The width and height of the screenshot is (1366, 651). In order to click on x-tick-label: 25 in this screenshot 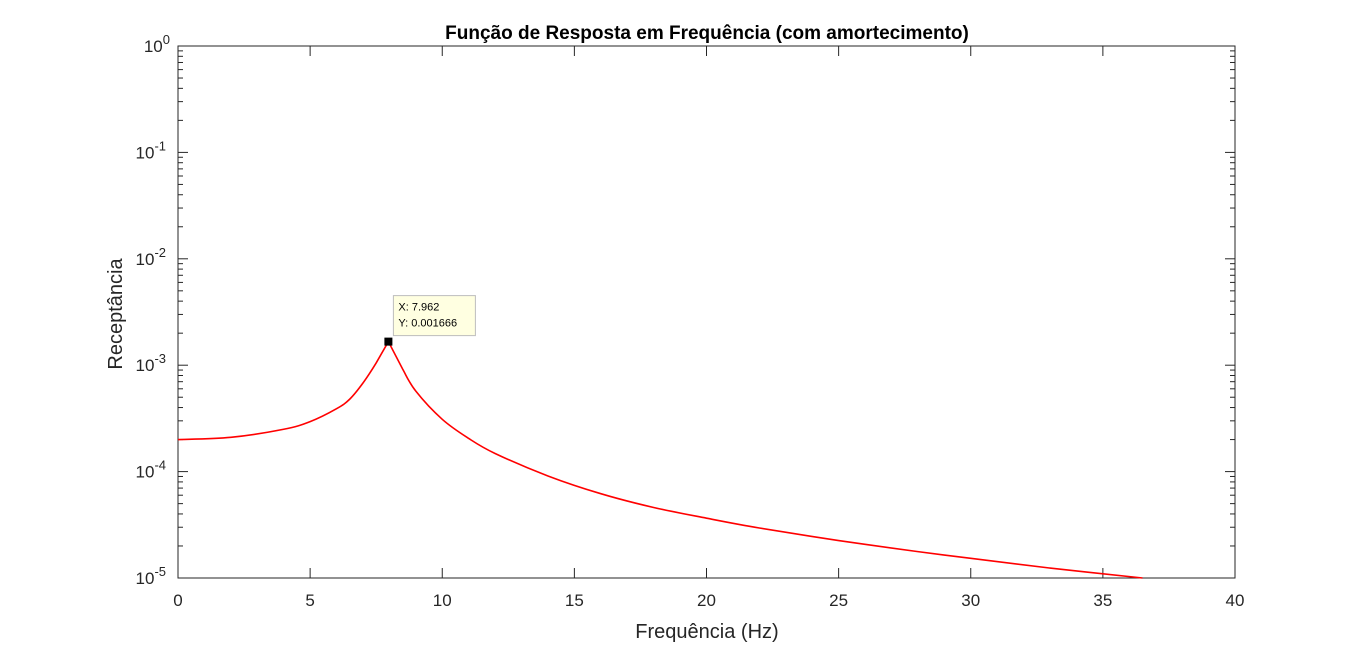, I will do `click(838, 600)`.